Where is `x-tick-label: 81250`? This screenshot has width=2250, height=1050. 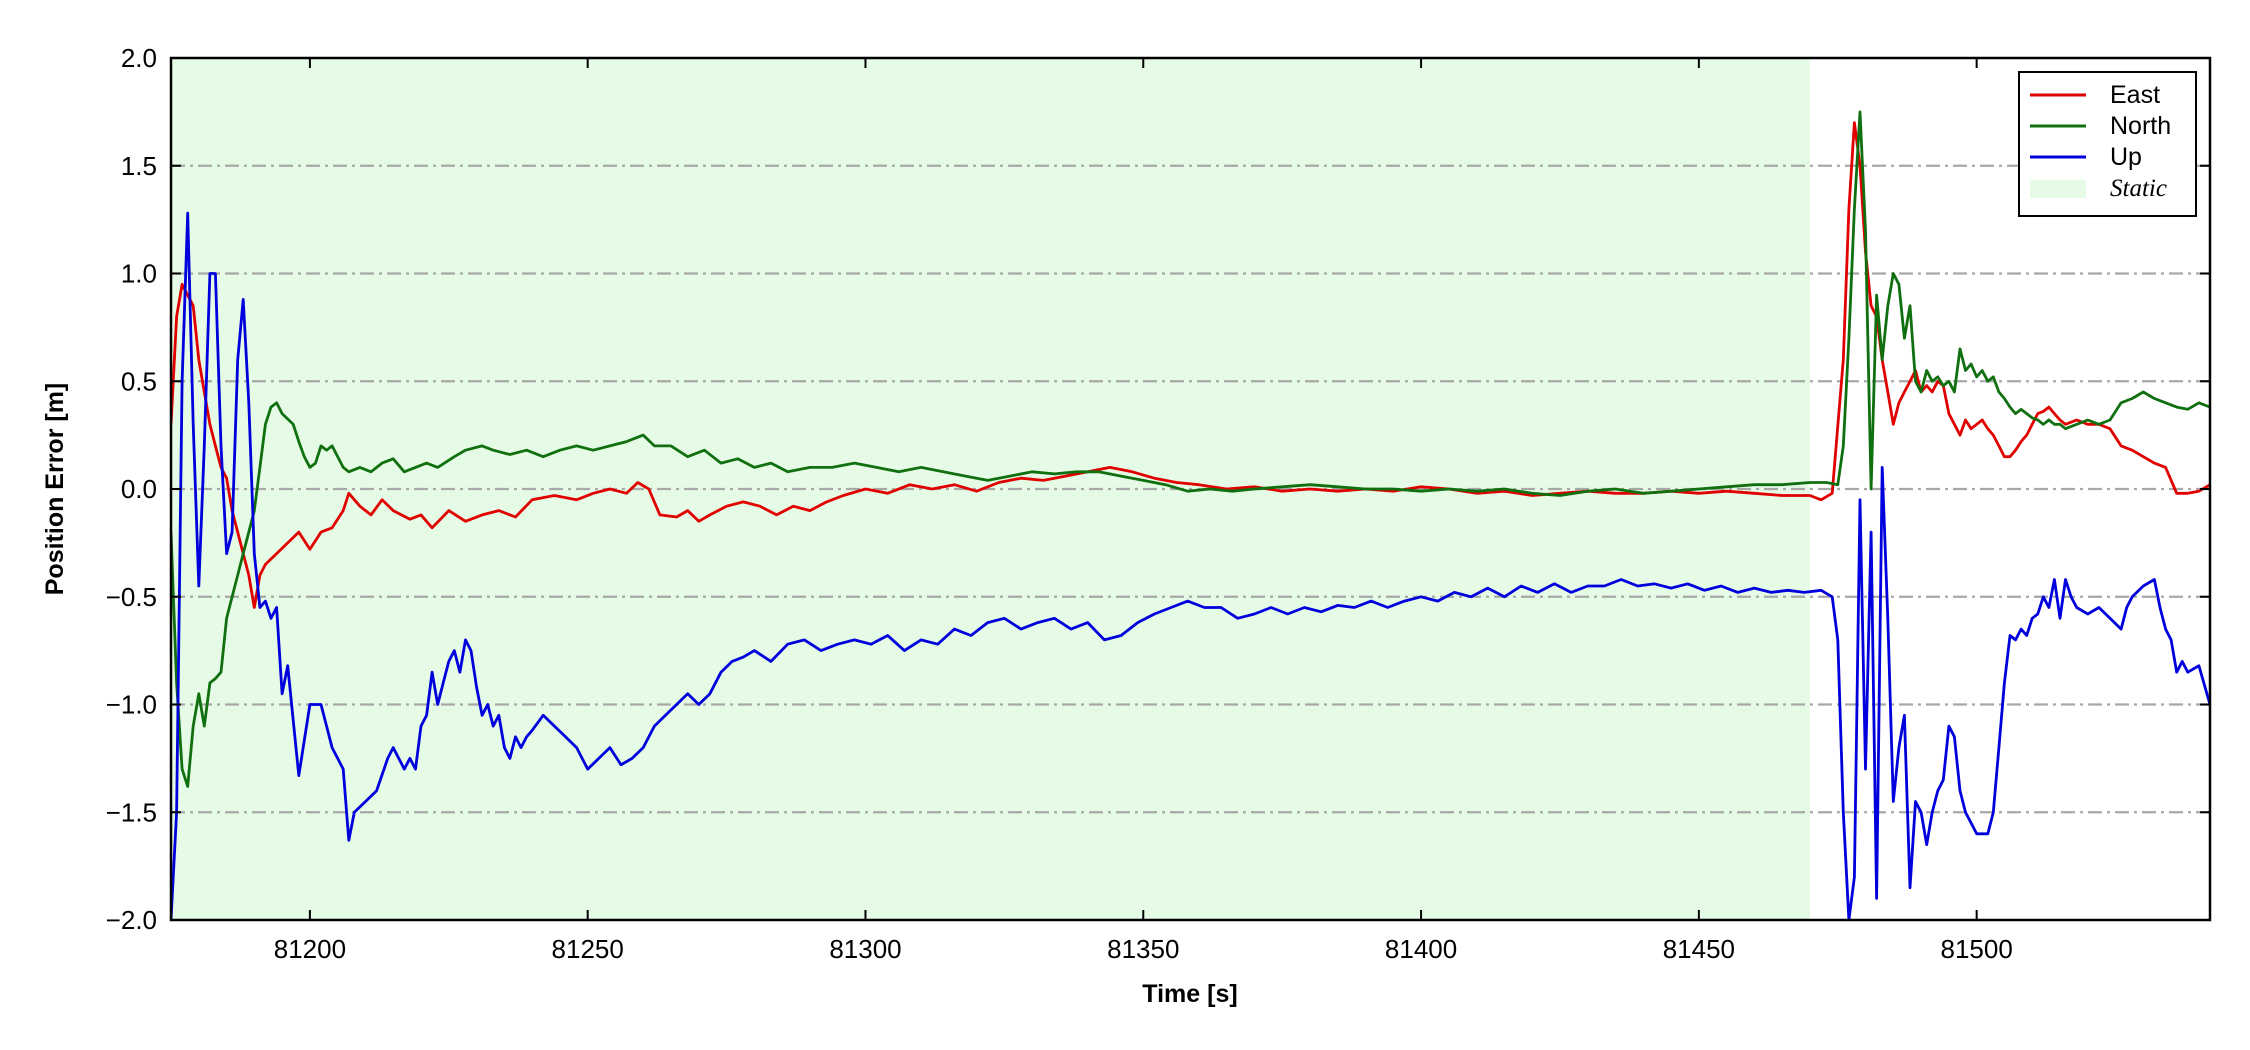
x-tick-label: 81250 is located at coordinates (588, 949).